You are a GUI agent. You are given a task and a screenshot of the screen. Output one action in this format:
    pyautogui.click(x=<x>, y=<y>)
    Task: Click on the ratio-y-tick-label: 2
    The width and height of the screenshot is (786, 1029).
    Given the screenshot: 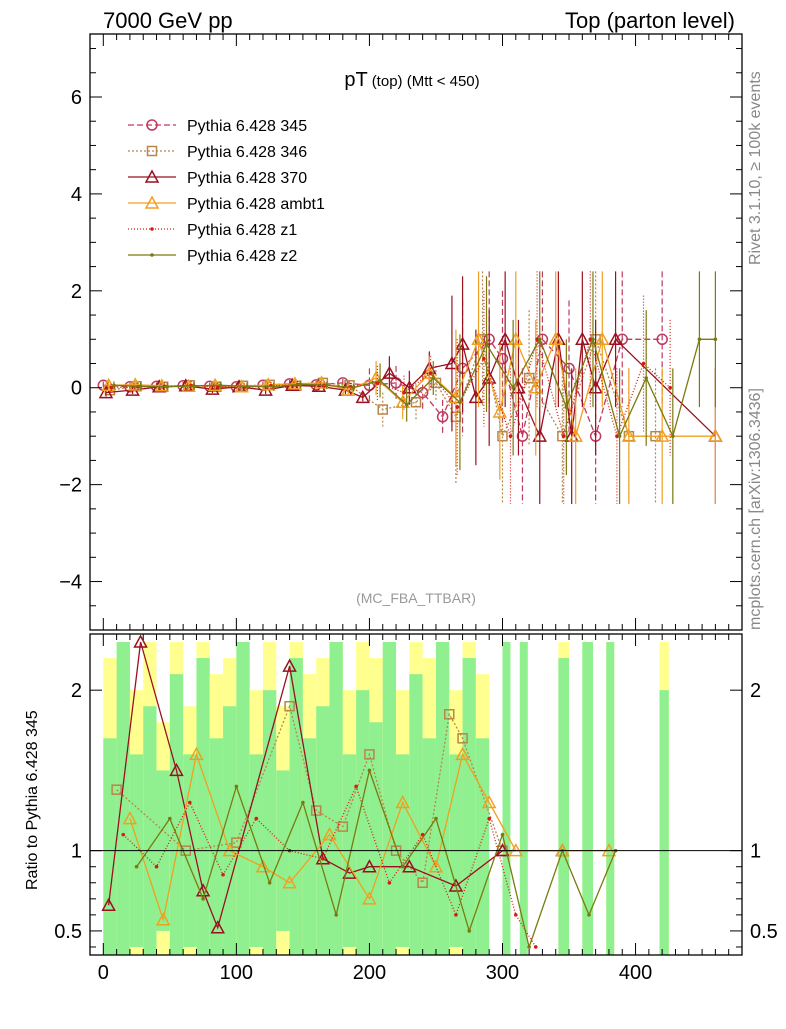 What is the action you would take?
    pyautogui.click(x=76, y=691)
    